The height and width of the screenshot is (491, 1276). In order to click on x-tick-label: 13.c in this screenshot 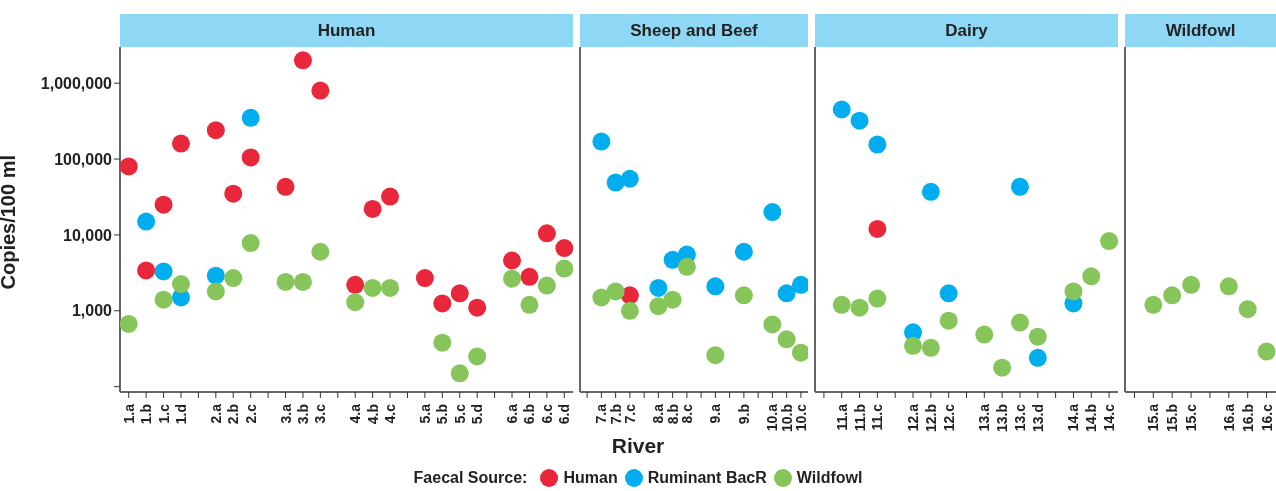, I will do `click(1019, 417)`.